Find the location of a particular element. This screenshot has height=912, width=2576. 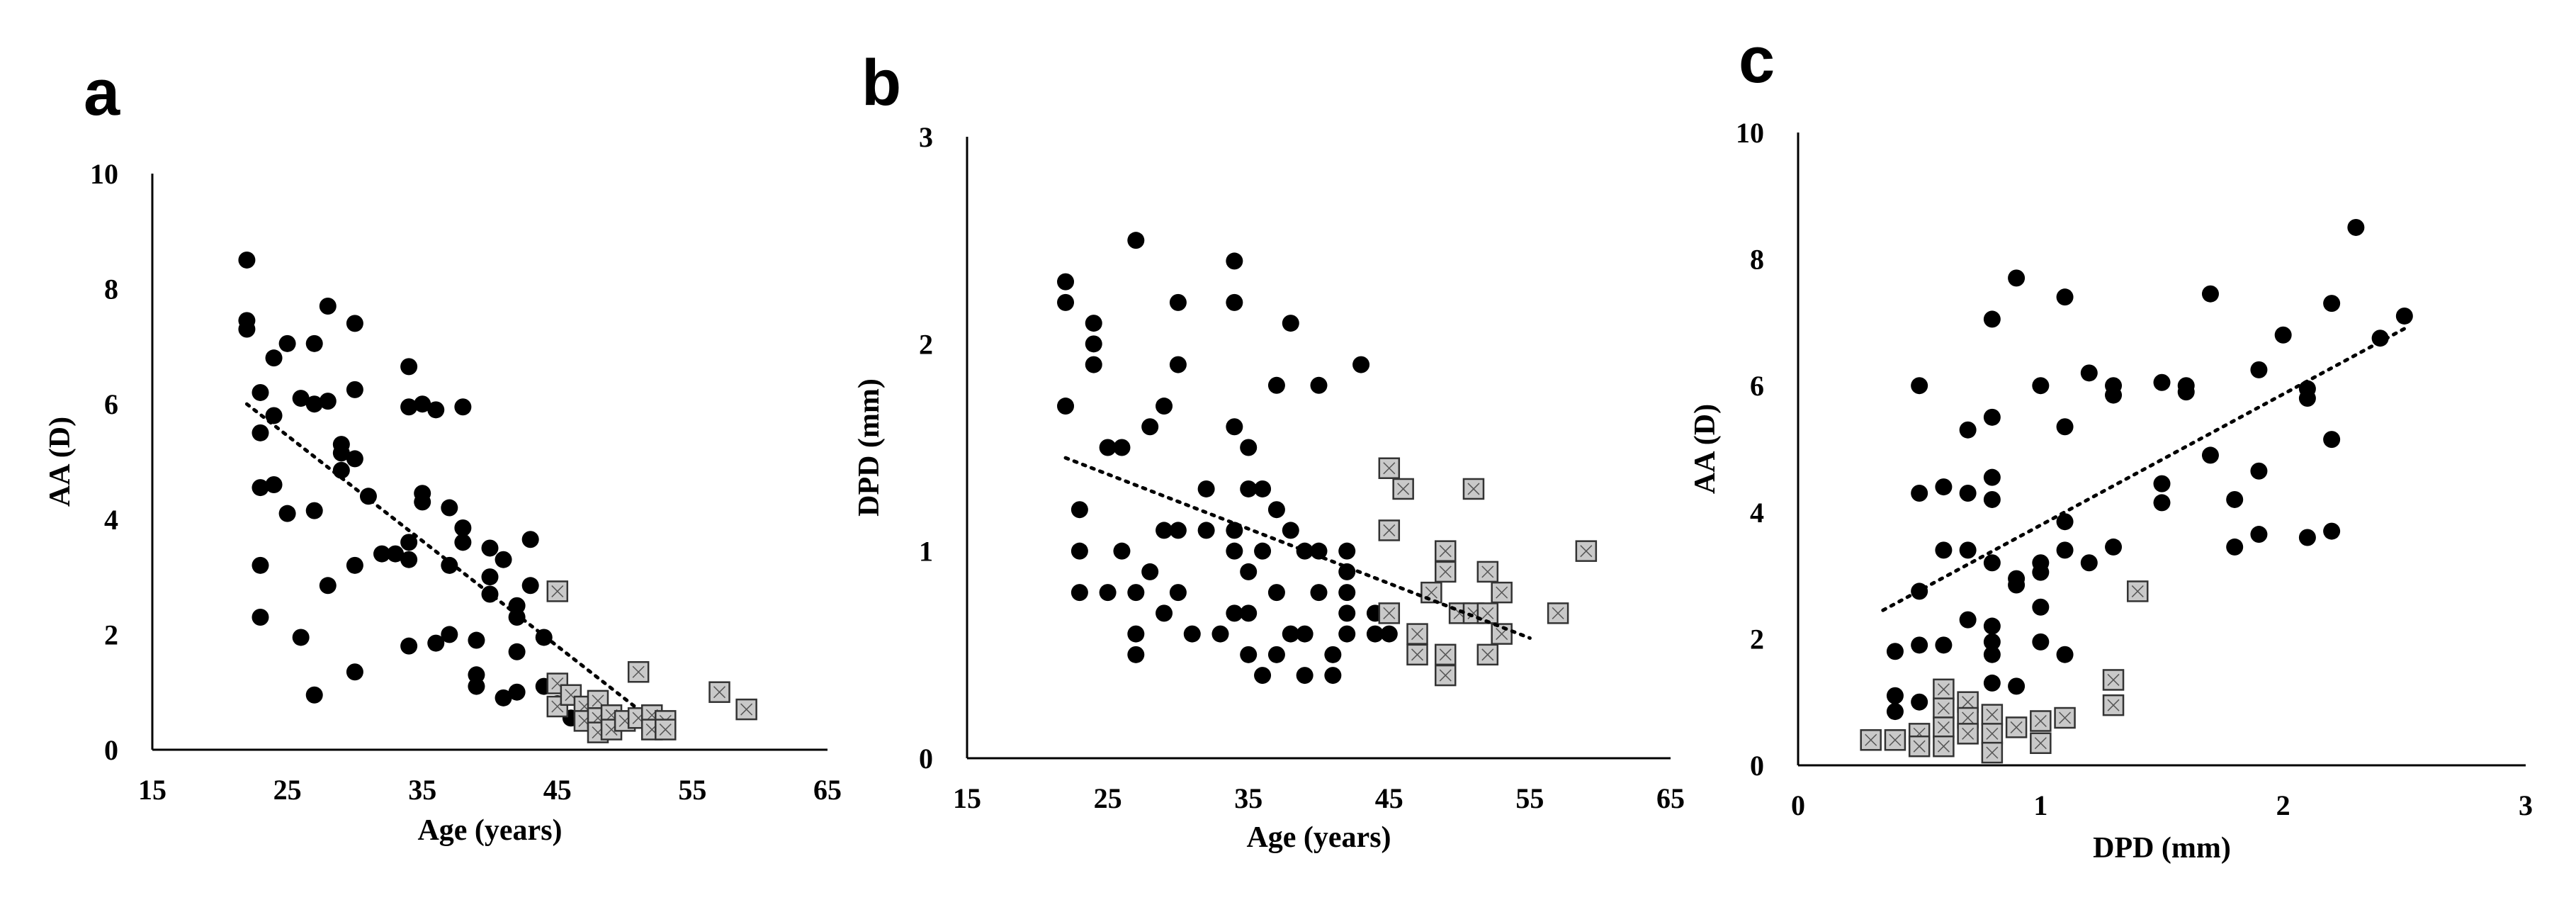

panel-a-data-points is located at coordinates (497, 497).